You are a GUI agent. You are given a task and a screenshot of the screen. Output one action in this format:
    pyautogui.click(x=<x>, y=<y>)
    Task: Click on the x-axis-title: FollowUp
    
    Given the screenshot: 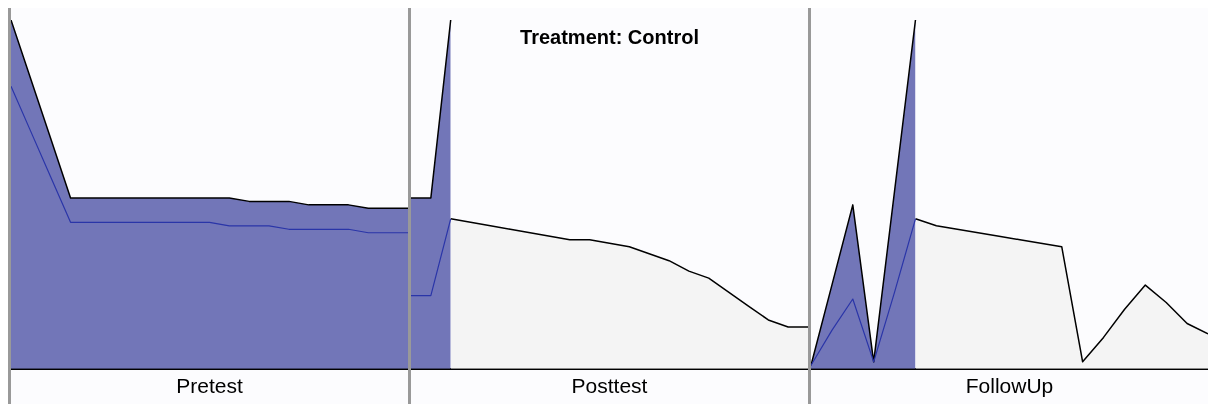 What is the action you would take?
    pyautogui.click(x=1009, y=386)
    